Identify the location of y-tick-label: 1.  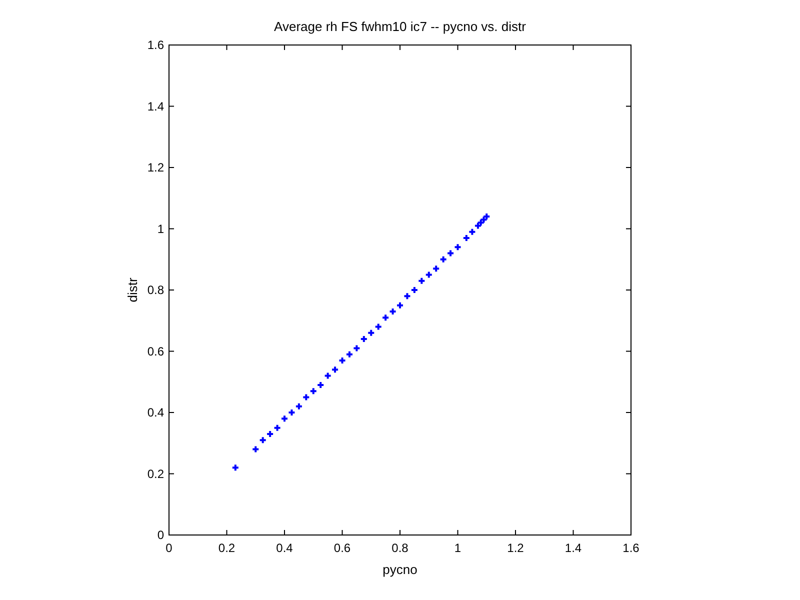
(160, 229).